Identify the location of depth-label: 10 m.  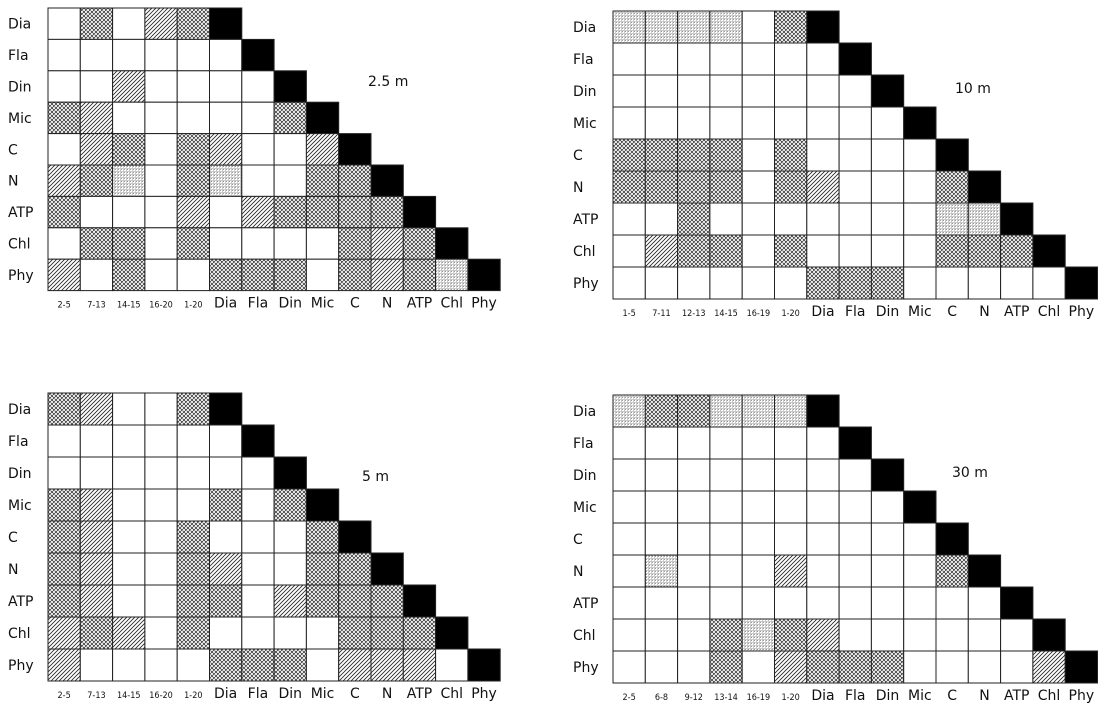
(973, 89).